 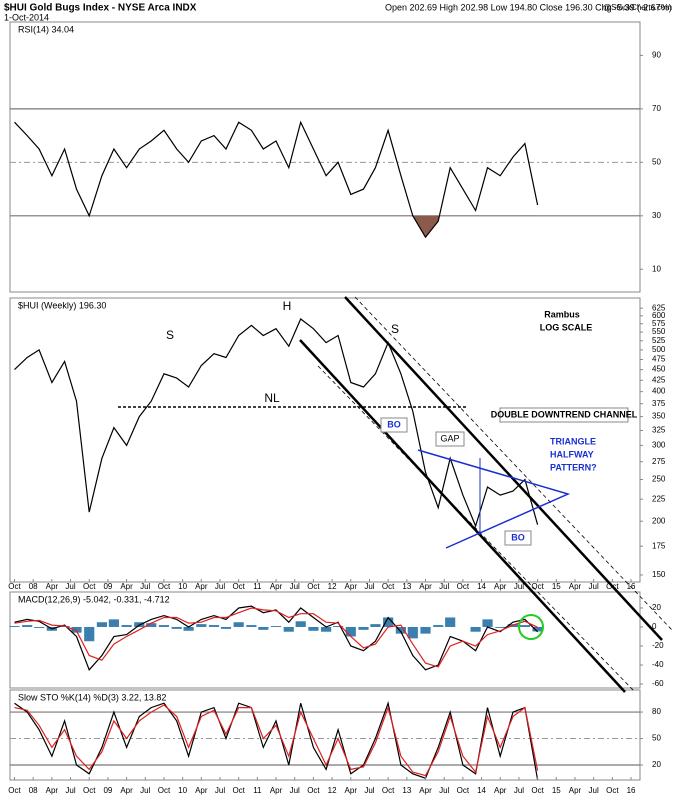 I want to click on y-tick-label: 175, so click(x=659, y=545).